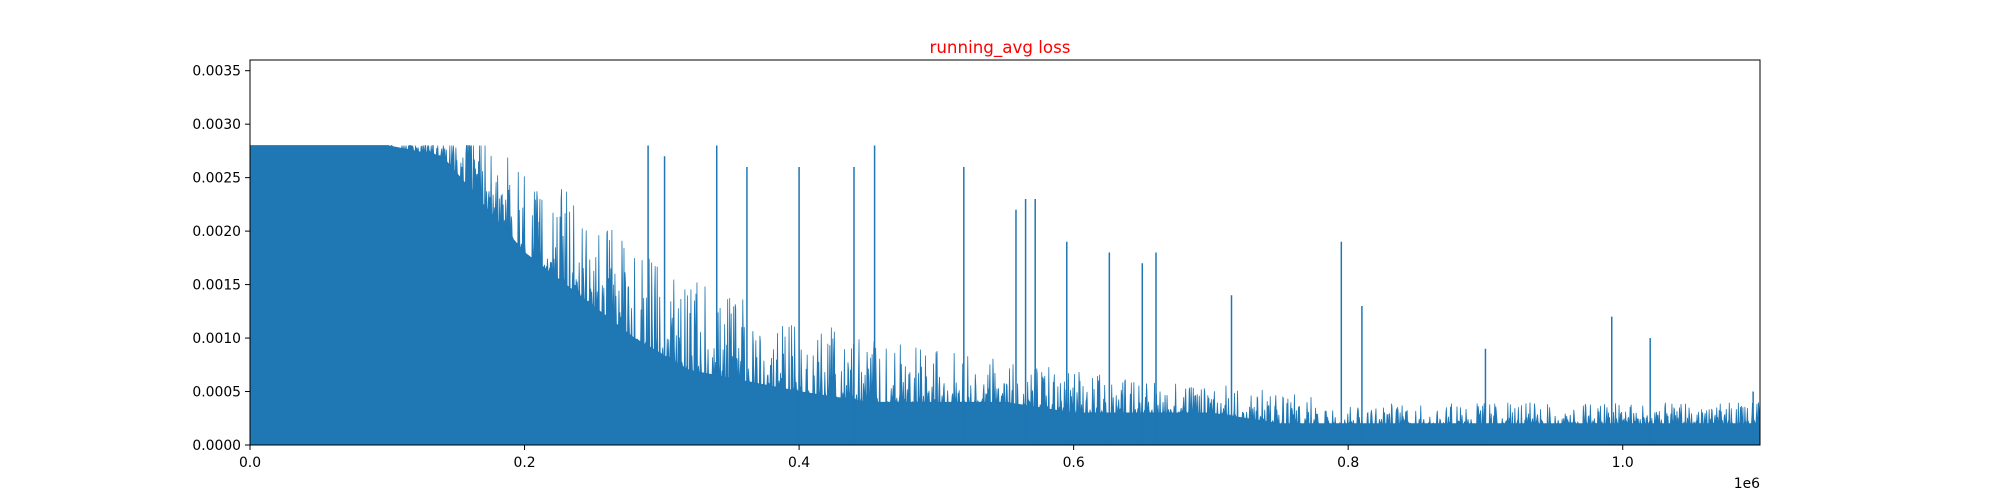 The width and height of the screenshot is (2000, 504). Describe the element at coordinates (936, 458) in the screenshot. I see `x-axis: 0.0 0.2 0.4 0.6 0.8 1.0` at that location.